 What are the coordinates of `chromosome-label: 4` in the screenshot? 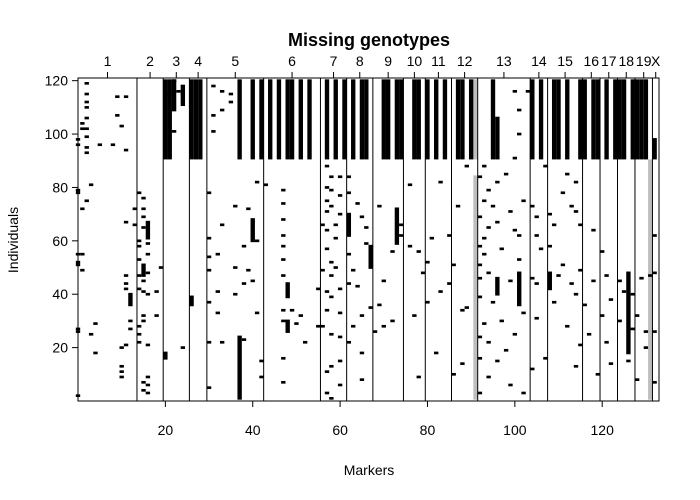 It's located at (198, 61).